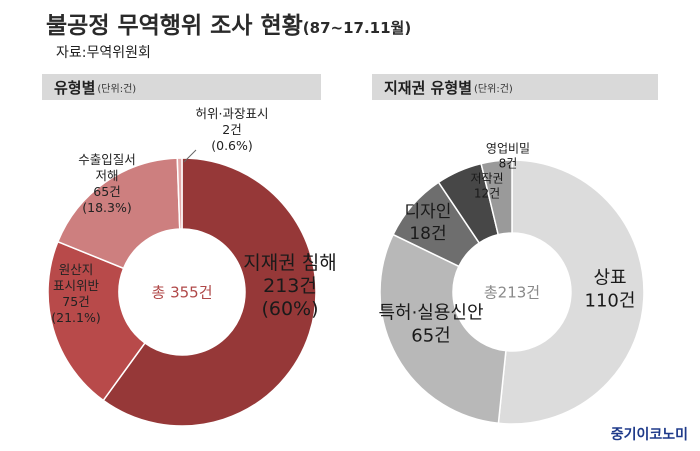 The image size is (700, 451). What do you see at coordinates (117, 89) in the screenshot?
I see `left-panel-unit: (단위:건)` at bounding box center [117, 89].